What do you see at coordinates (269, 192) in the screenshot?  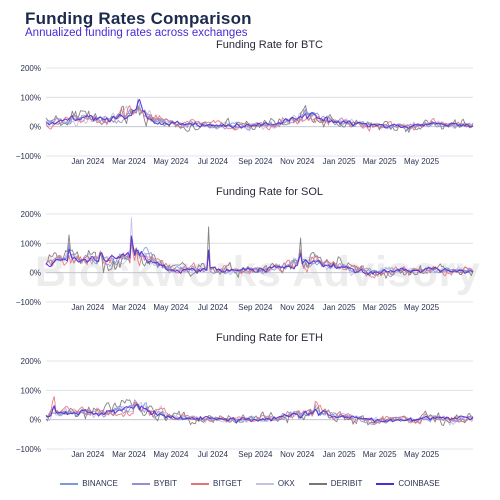 I see `chart-title: Funding Rate for SOL` at bounding box center [269, 192].